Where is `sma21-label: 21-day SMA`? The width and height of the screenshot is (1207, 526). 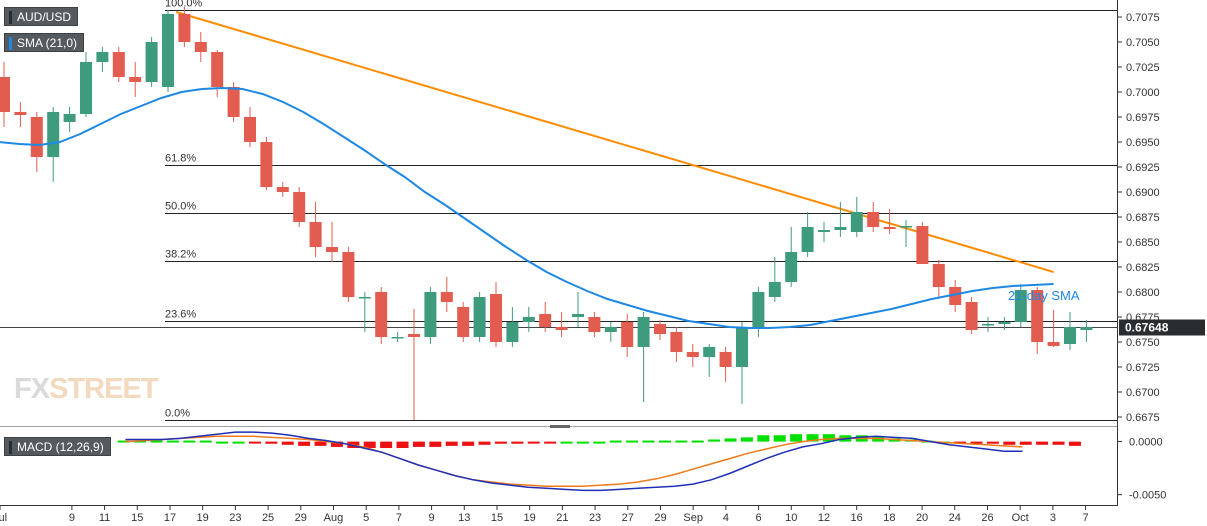 sma21-label: 21-day SMA is located at coordinates (1044, 295).